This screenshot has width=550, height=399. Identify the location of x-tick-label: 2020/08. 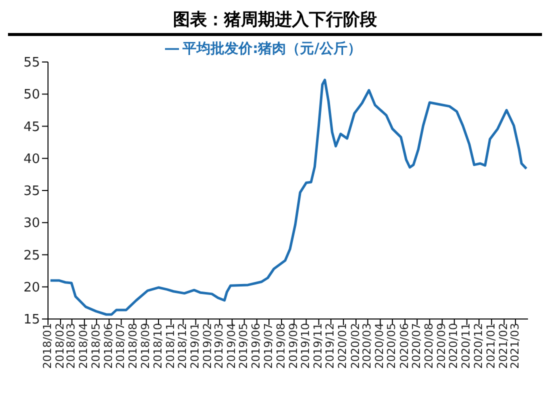
(429, 346).